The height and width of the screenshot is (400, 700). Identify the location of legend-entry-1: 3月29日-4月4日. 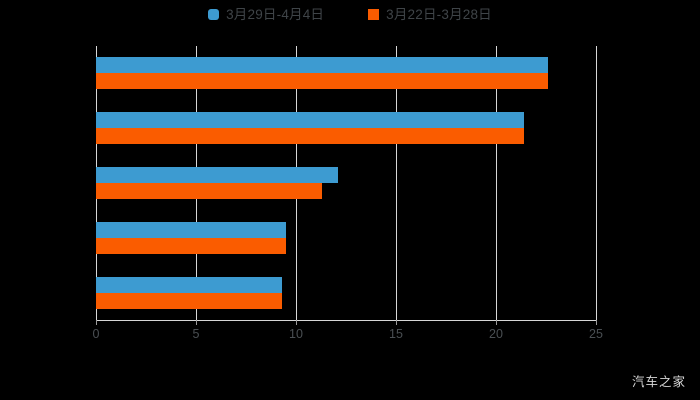
(266, 15).